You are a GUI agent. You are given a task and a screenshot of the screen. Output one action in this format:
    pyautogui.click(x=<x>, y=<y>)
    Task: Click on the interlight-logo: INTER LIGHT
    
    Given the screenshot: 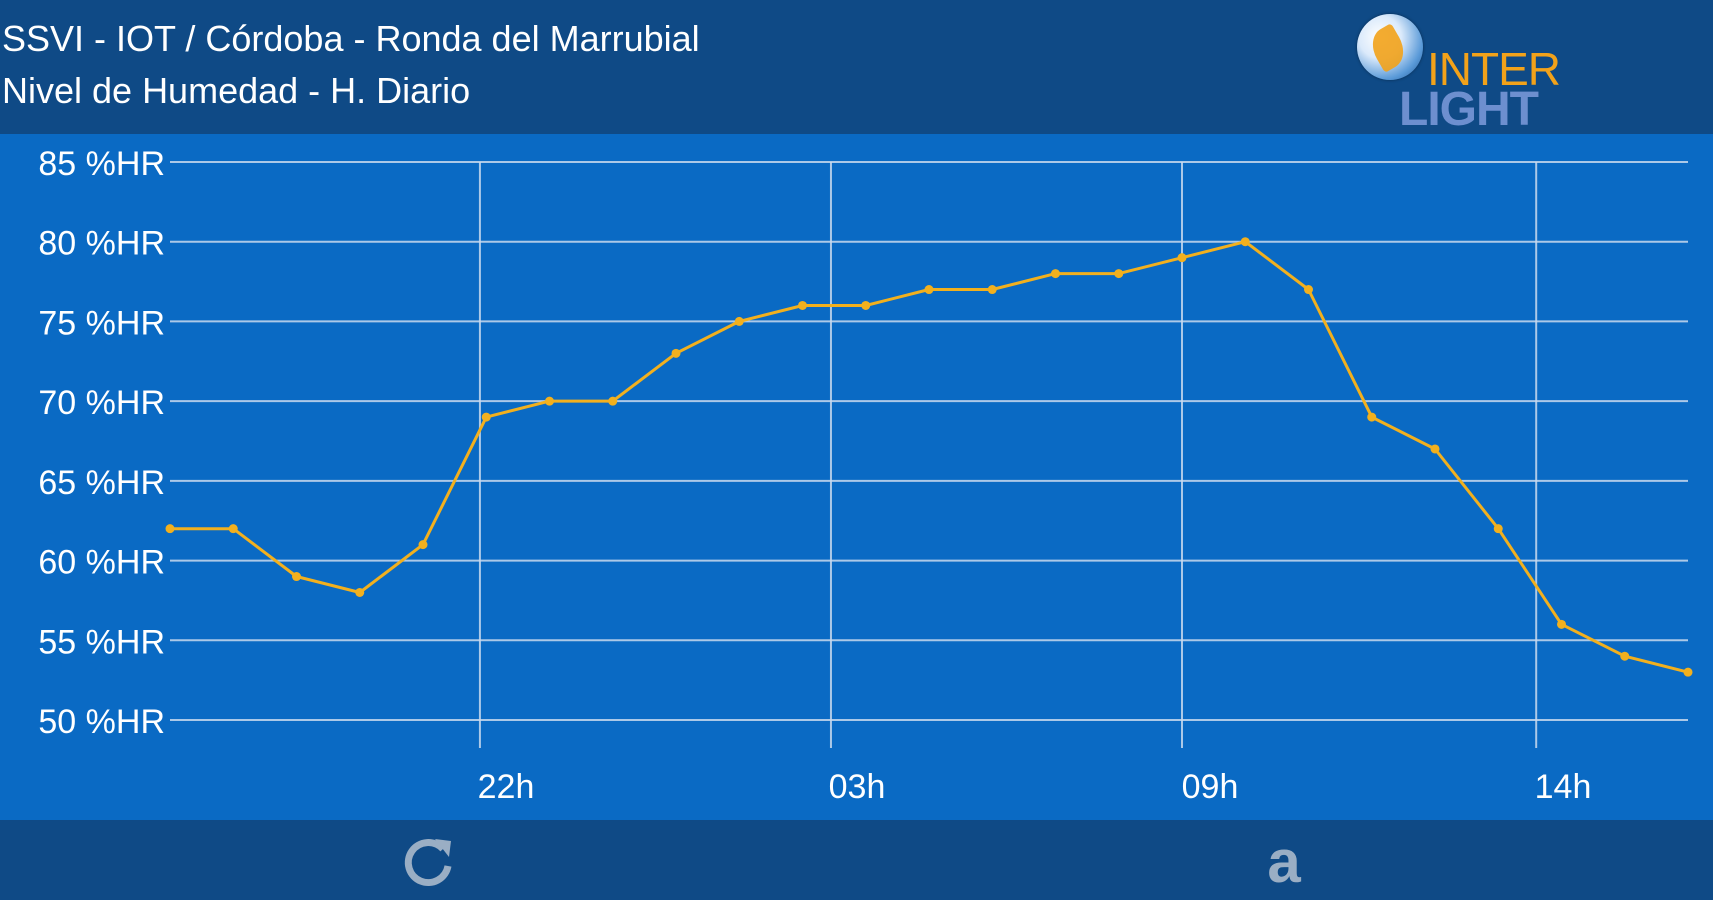 What is the action you would take?
    pyautogui.click(x=1460, y=73)
    